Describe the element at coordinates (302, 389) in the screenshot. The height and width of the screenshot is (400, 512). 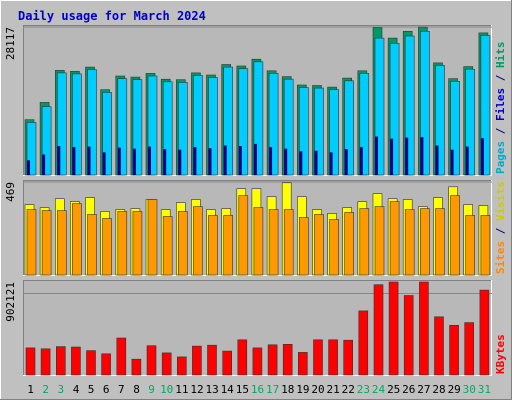
I see `day-label-19: 19` at that location.